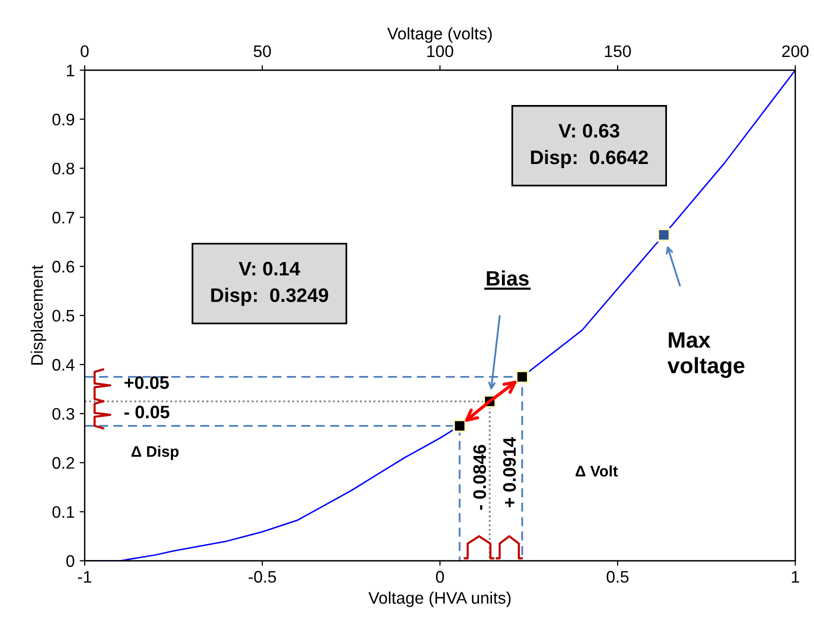 This screenshot has width=814, height=621. I want to click on annotation: Bias, so click(507, 278).